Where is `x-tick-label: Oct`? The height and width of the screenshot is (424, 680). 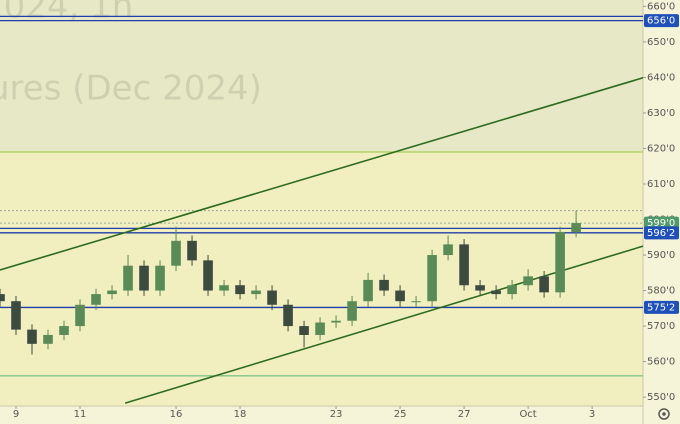
x-tick-label: Oct is located at coordinates (527, 414).